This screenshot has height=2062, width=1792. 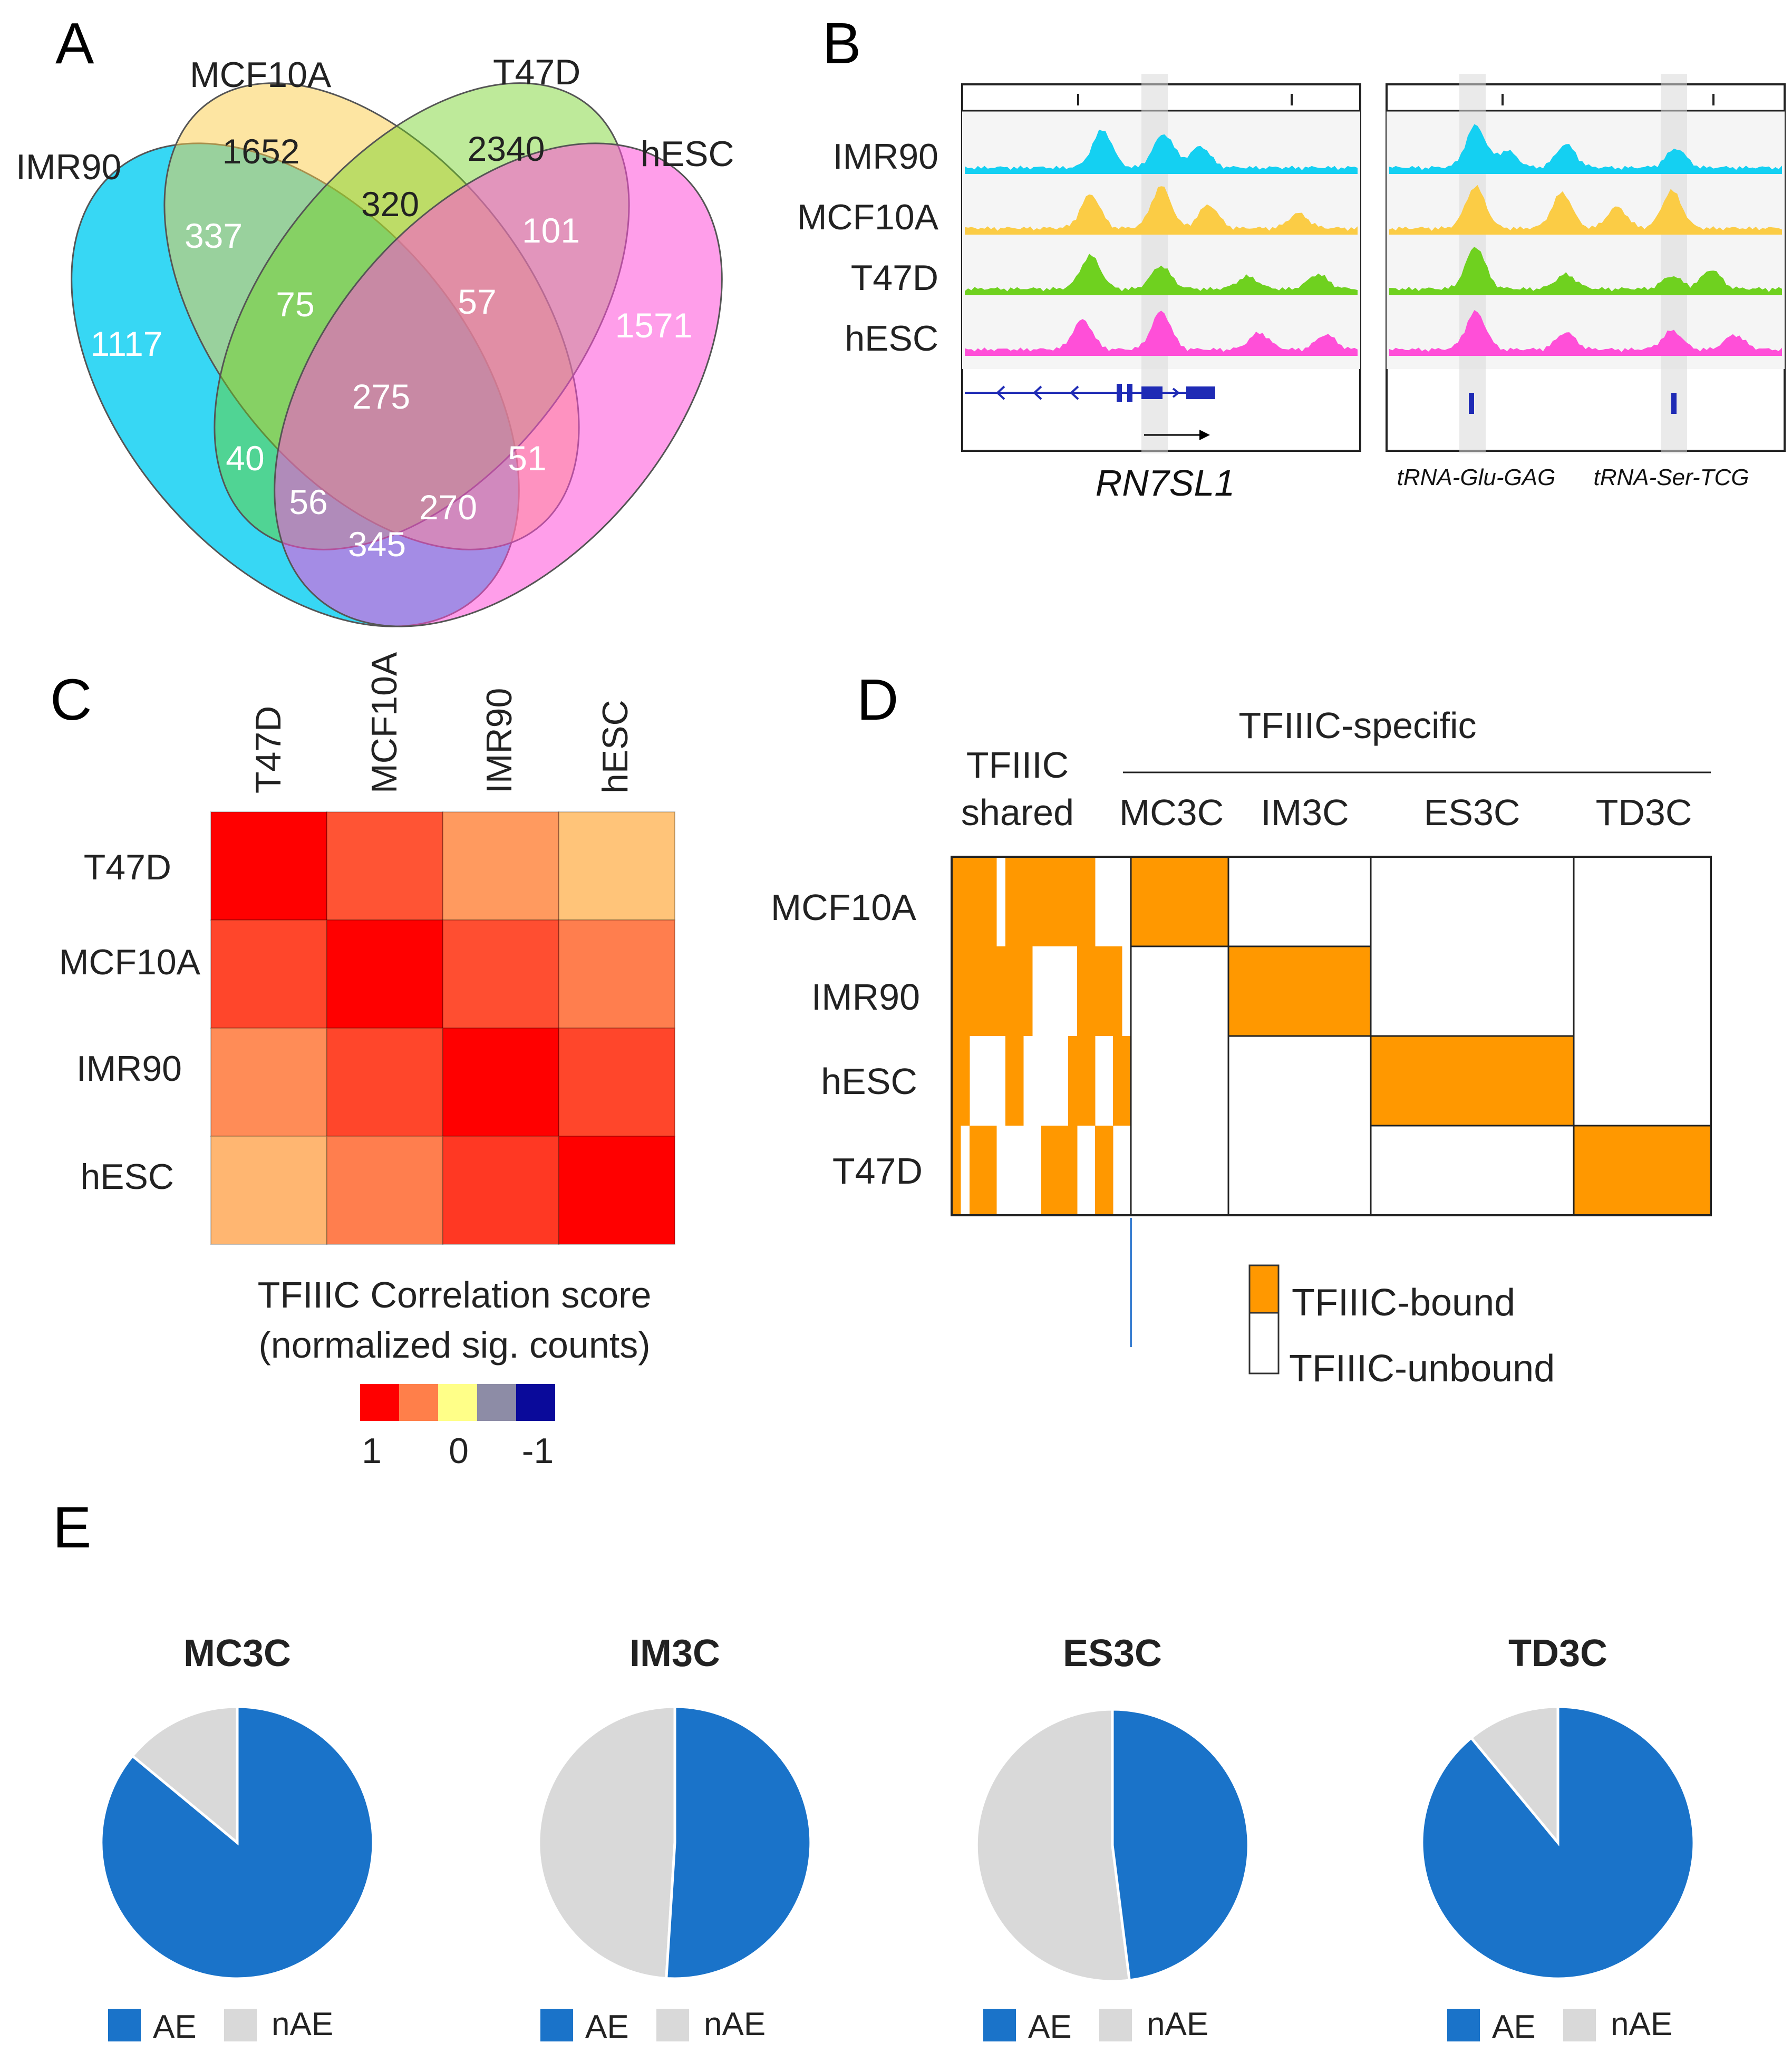 I want to click on signal-track-locus2-t47d, so click(x=1585, y=271).